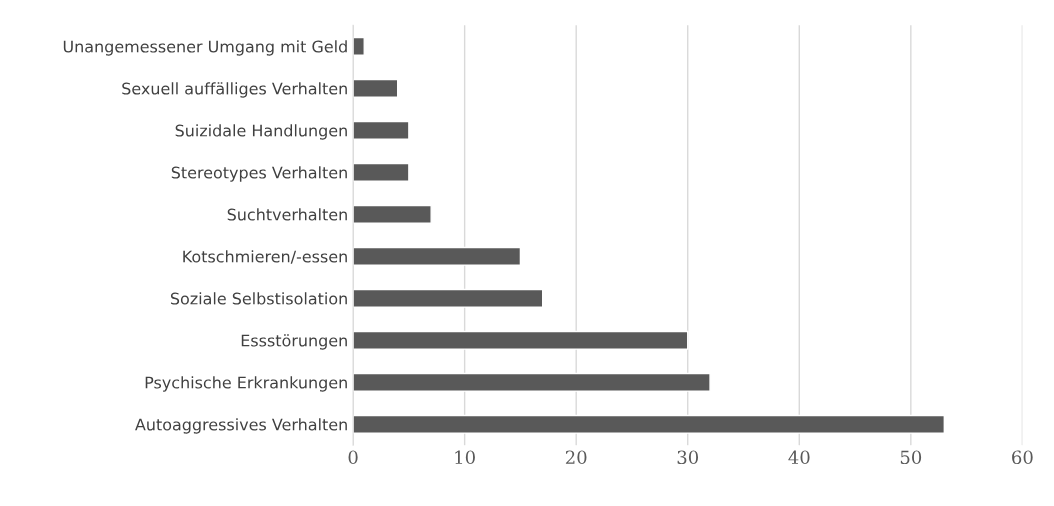 This screenshot has height=506, width=1054. What do you see at coordinates (353, 457) in the screenshot?
I see `x-tick-label: 0` at bounding box center [353, 457].